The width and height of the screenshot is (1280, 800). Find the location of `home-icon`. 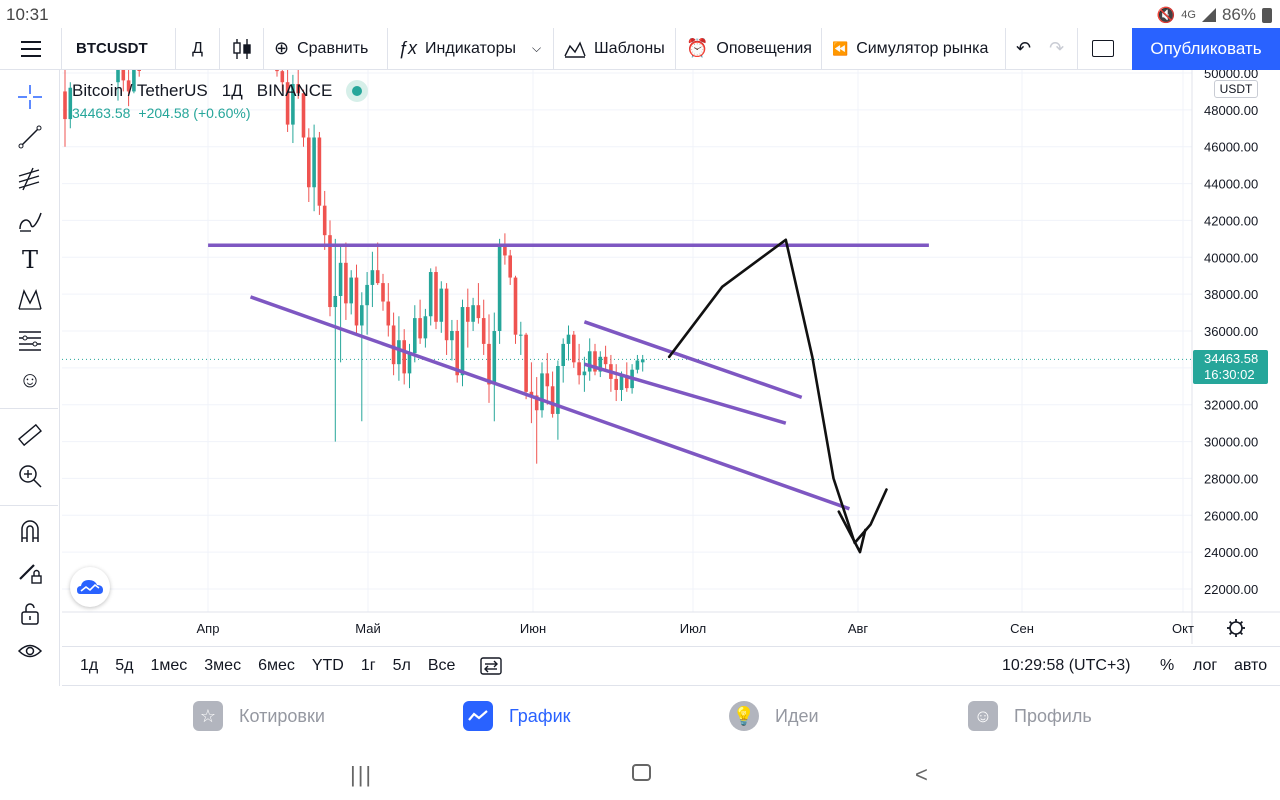

home-icon is located at coordinates (641, 772).